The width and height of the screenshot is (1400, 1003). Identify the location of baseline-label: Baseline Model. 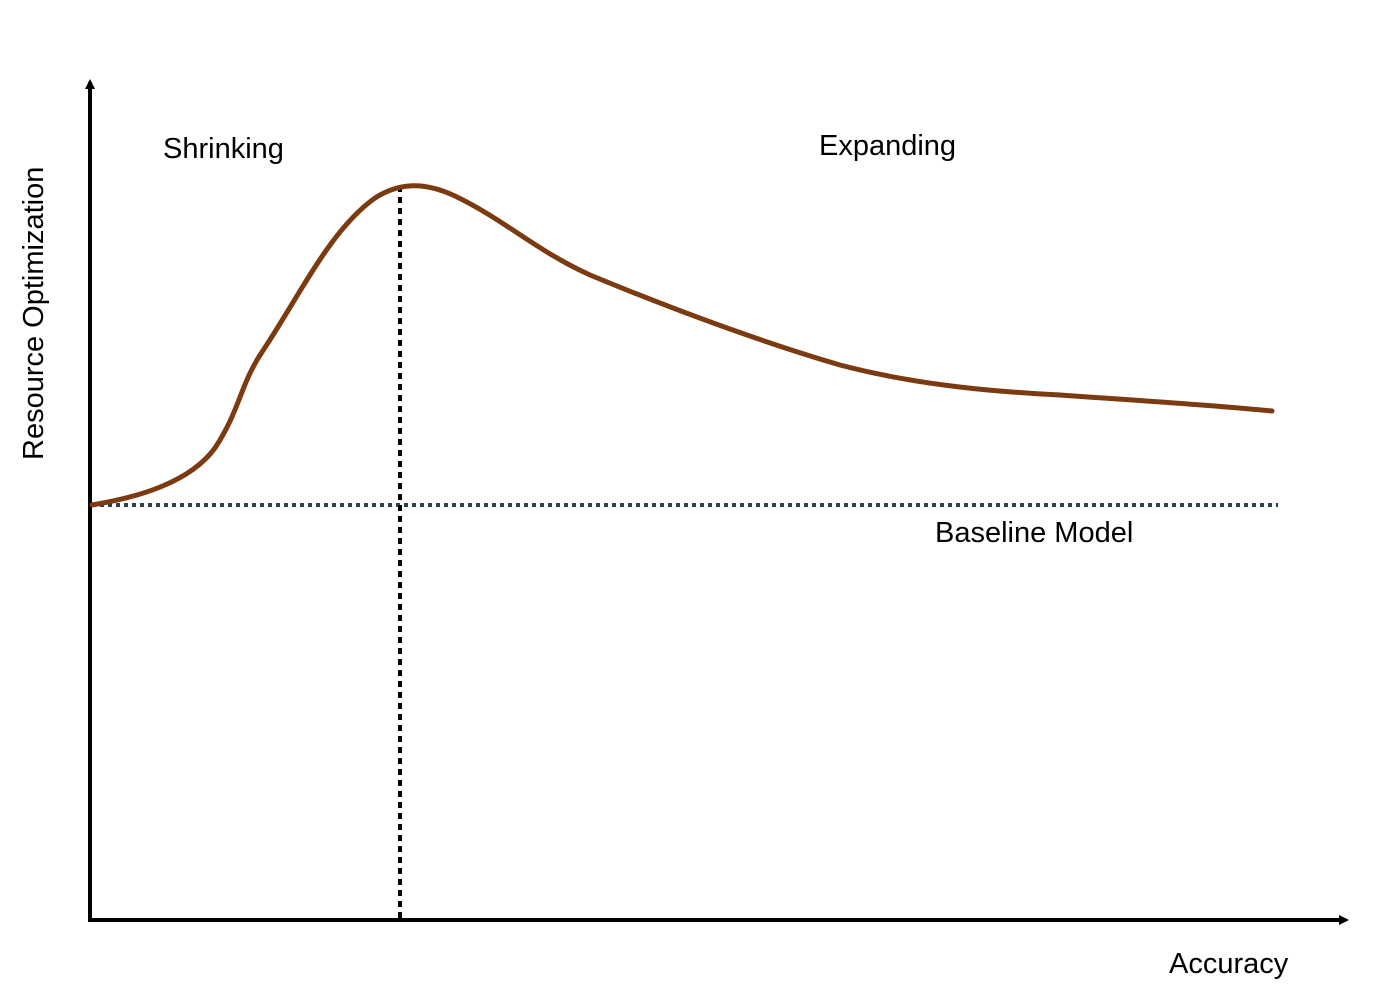
(1034, 533).